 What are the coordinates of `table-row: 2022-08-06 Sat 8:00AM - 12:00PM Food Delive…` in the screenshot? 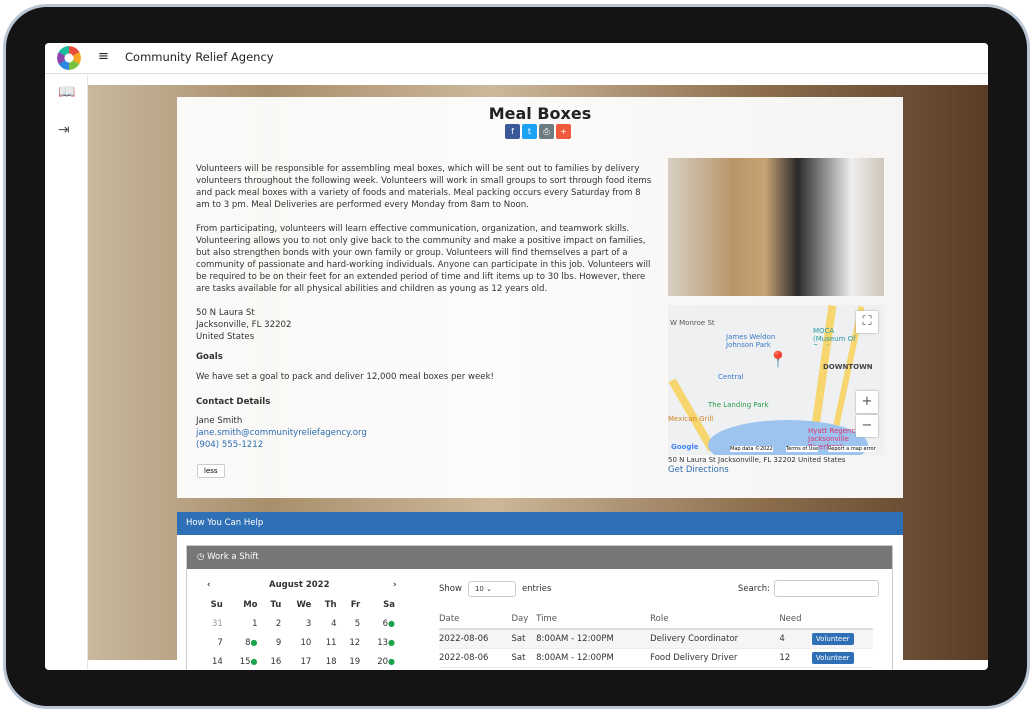 It's located at (656, 658).